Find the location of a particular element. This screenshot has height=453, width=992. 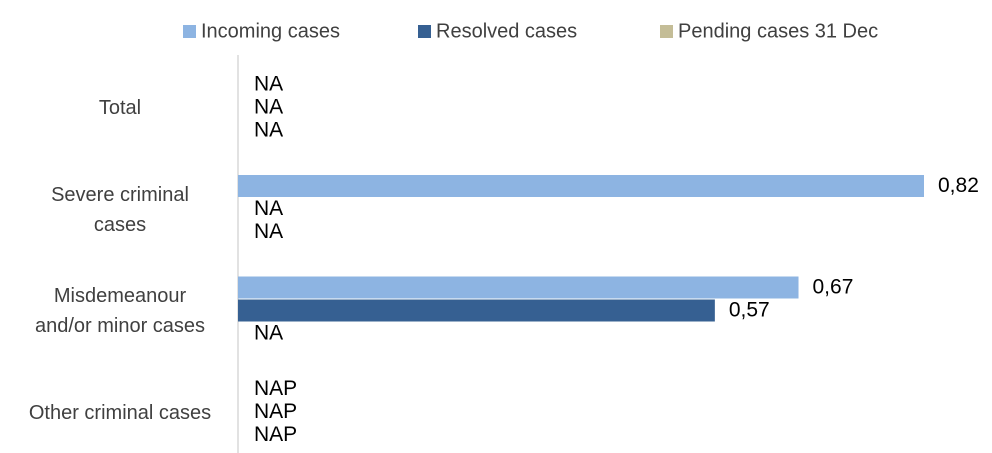

legend-label: Pending cases 31 Dec is located at coordinates (778, 31).